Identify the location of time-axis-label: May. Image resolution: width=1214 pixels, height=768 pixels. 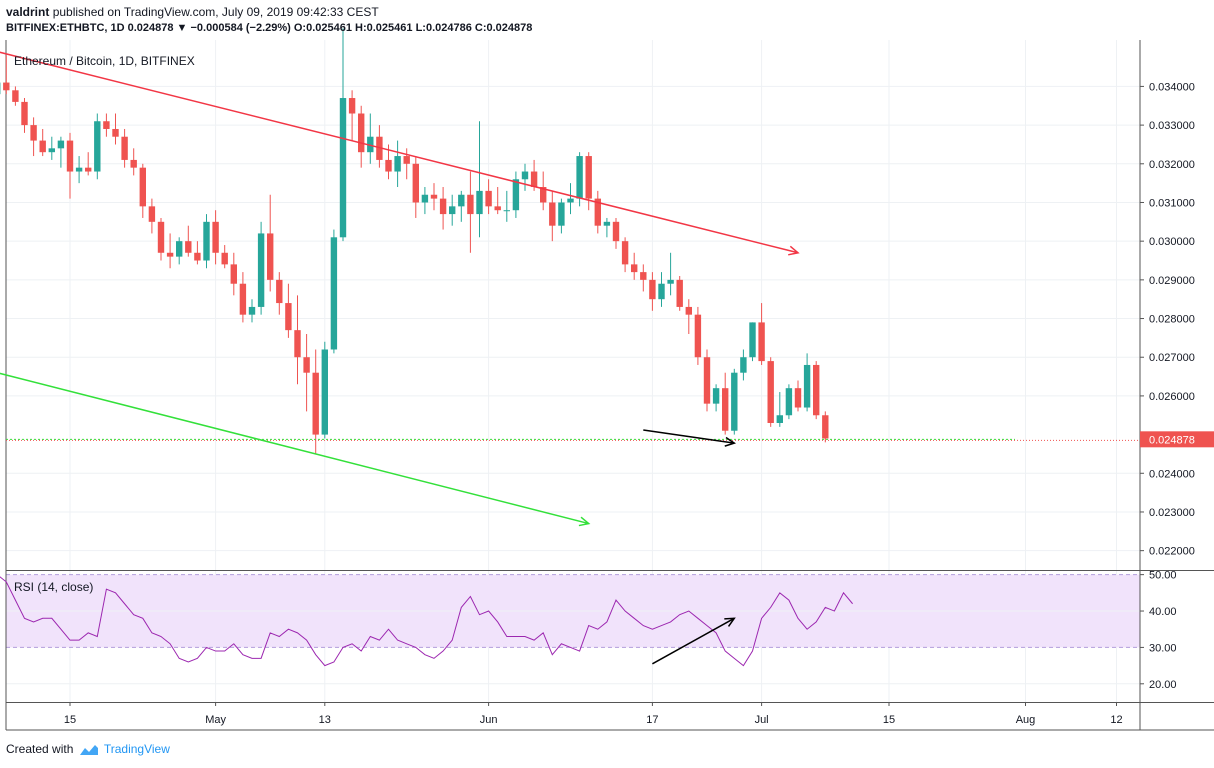
(215, 720).